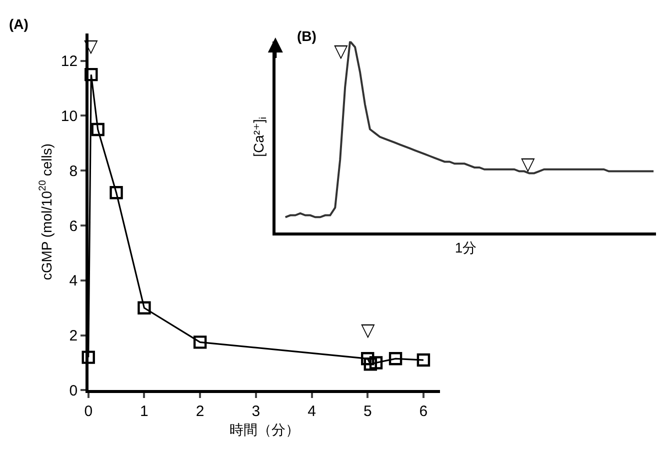 The width and height of the screenshot is (658, 473). I want to click on x-tick-label: 0, so click(88, 411).